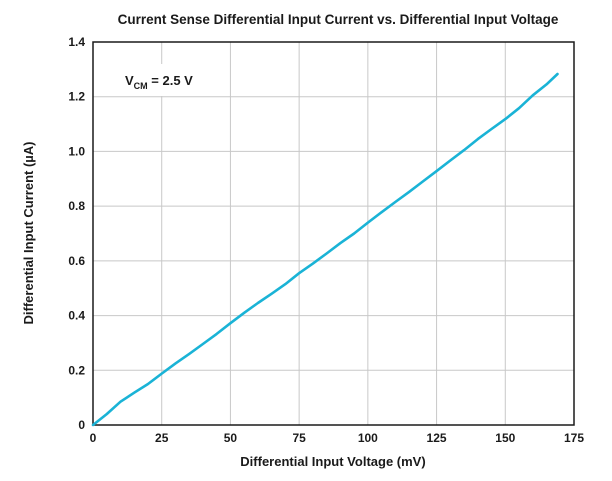 The width and height of the screenshot is (612, 481). Describe the element at coordinates (76, 233) in the screenshot. I see `y-tick-labels: 0 0.2 0.4 0.6 0.8 1.0 1.2 1.4` at that location.